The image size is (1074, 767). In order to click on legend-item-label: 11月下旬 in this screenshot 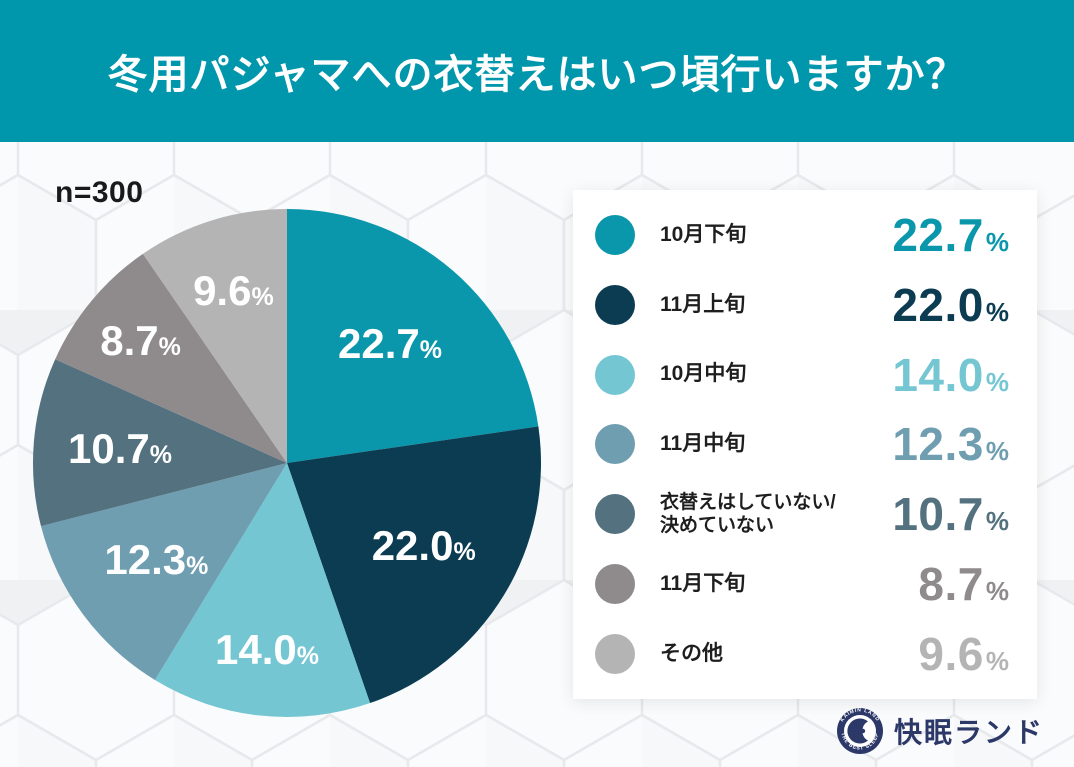, I will do `click(703, 584)`.